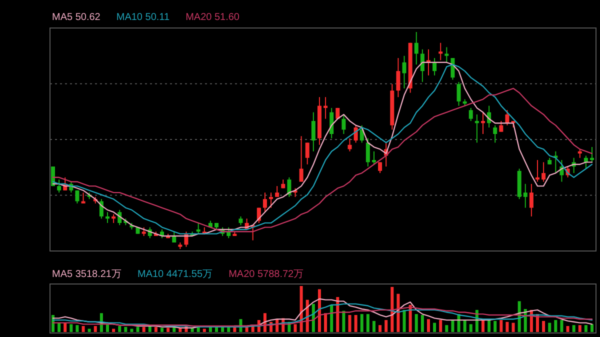 The height and width of the screenshot is (337, 600). What do you see at coordinates (266, 274) in the screenshot?
I see `text: MA20 5788.72万` at bounding box center [266, 274].